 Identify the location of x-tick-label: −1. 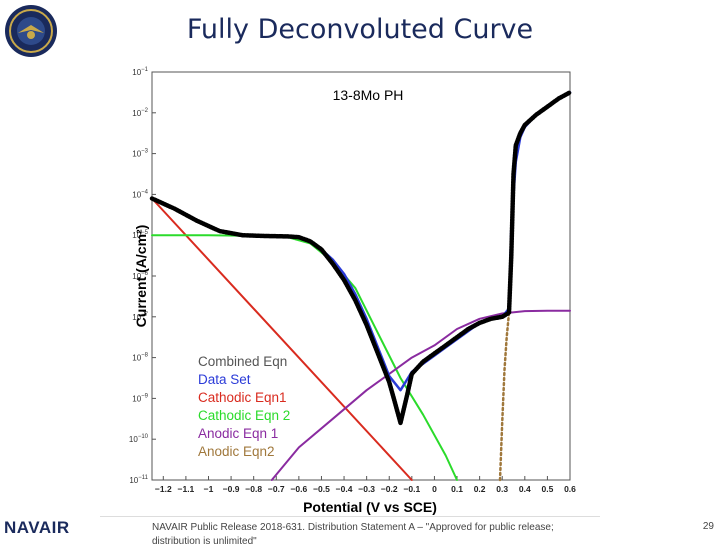
(209, 489).